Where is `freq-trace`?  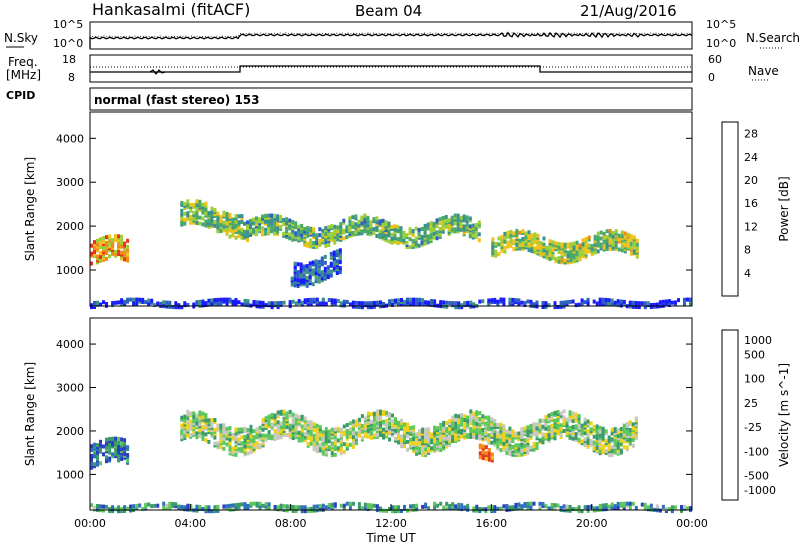 freq-trace is located at coordinates (391, 69).